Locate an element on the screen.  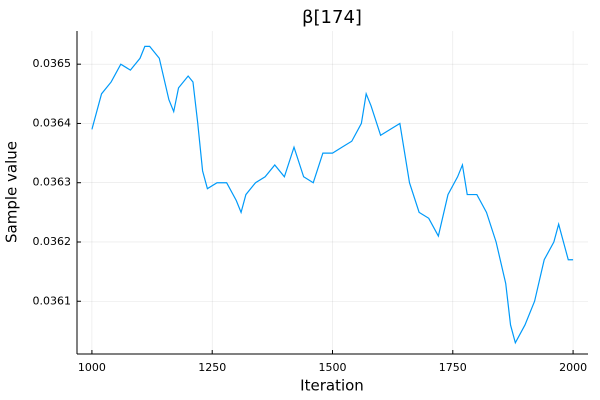
y-axis-label: Sample value is located at coordinates (12, 192).